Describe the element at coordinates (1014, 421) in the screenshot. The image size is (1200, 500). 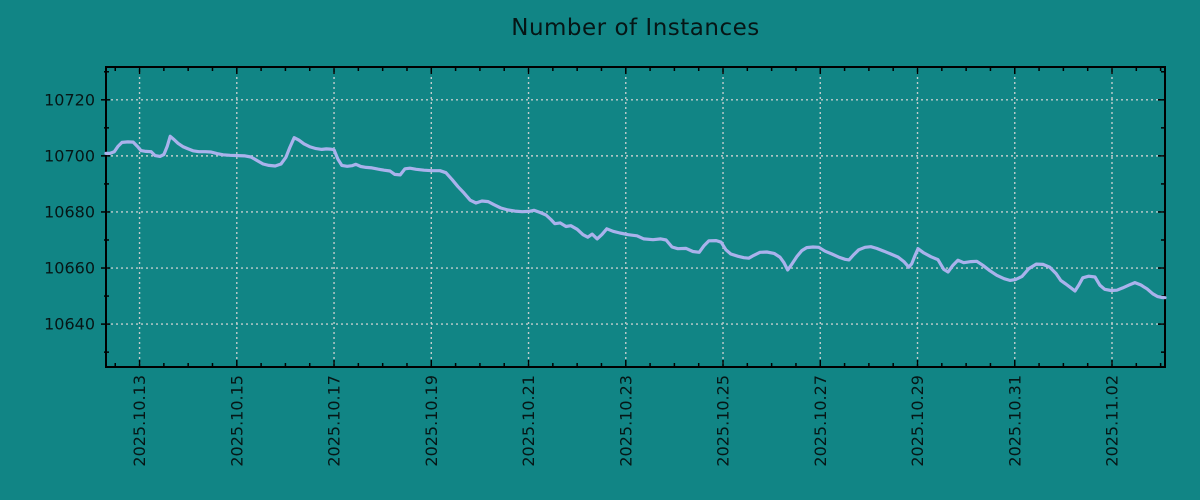
I see `x-axis-label: 2025.10.31` at that location.